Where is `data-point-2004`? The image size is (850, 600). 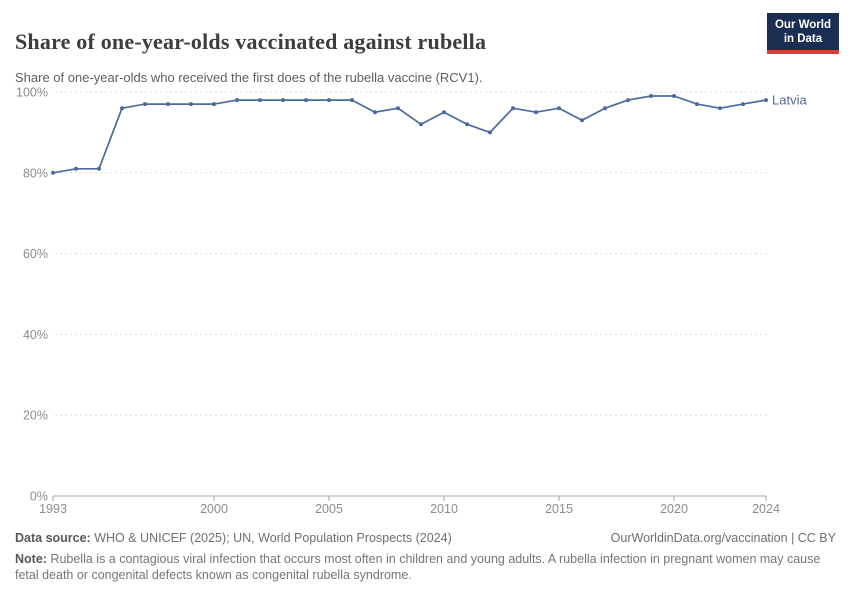 data-point-2004 is located at coordinates (306, 100).